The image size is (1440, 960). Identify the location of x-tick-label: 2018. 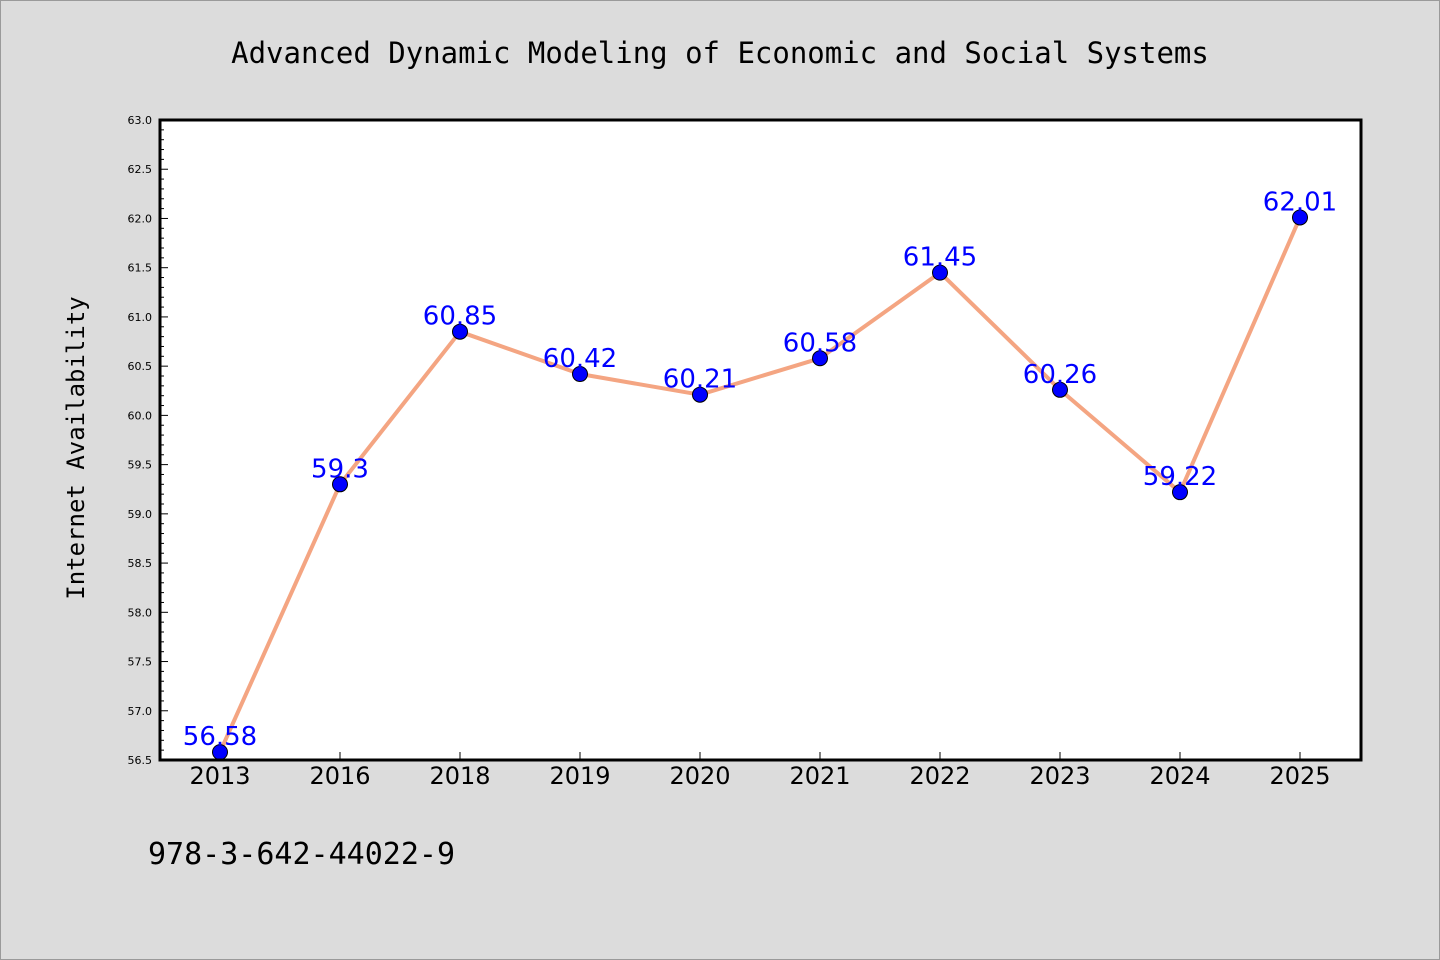
(459, 776).